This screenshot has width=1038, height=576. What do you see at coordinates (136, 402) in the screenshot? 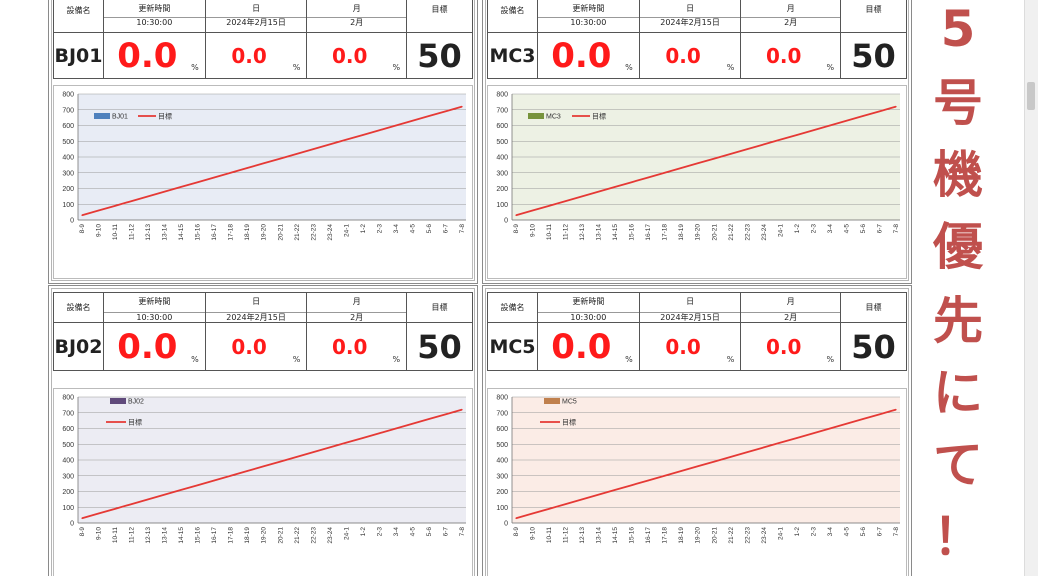
I see `legend-label-series: BJ02` at bounding box center [136, 402].